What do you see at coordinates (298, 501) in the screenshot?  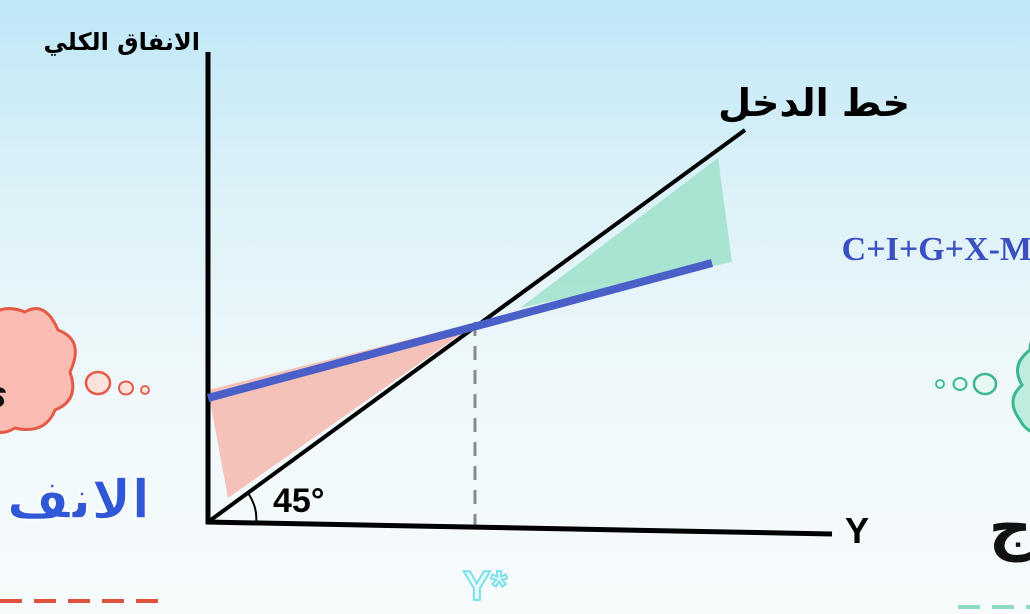 I see `angle-label: 45°` at bounding box center [298, 501].